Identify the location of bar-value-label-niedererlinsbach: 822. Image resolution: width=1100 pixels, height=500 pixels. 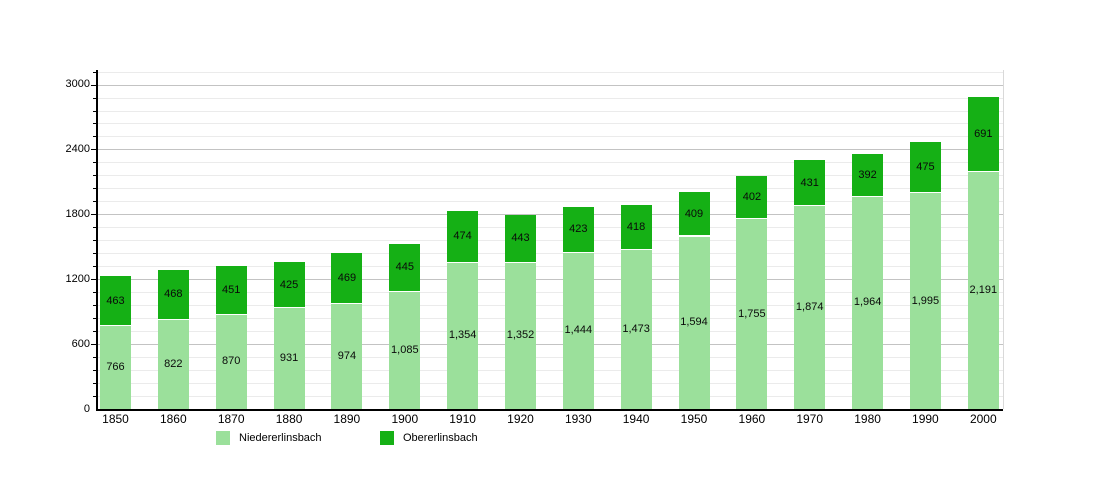
(173, 364).